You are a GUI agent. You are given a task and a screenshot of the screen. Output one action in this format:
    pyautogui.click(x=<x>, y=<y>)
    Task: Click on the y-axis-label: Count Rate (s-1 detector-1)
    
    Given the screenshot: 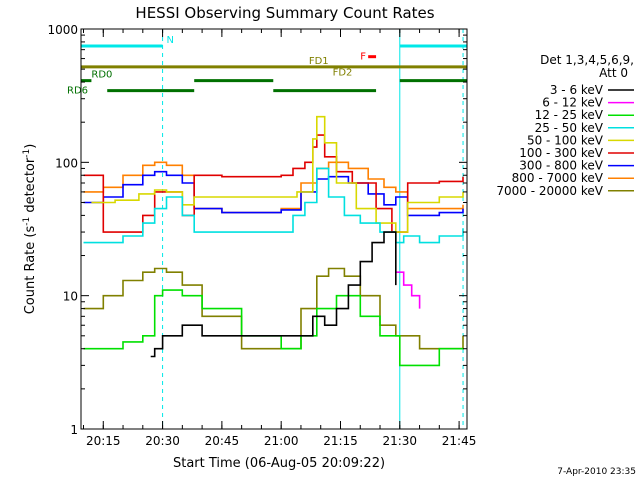 What is the action you would take?
    pyautogui.click(x=30, y=229)
    